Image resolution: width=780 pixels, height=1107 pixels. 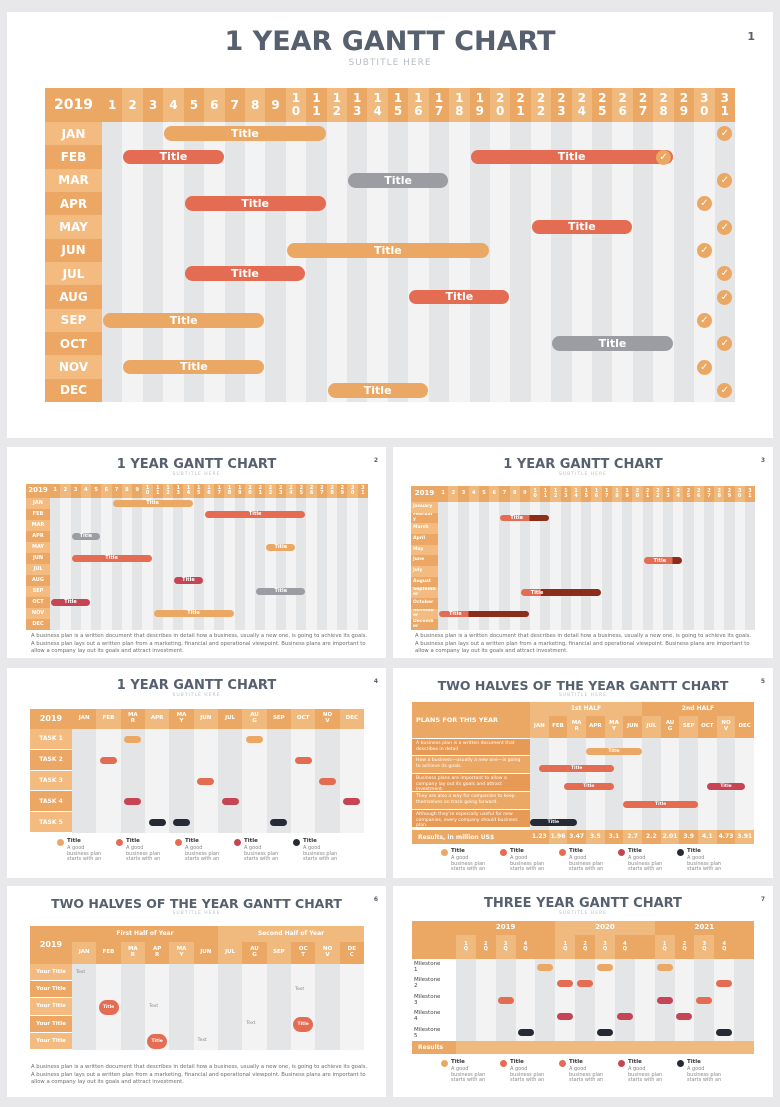 What do you see at coordinates (471, 837) in the screenshot?
I see `results-label: Results, in million US$` at bounding box center [471, 837].